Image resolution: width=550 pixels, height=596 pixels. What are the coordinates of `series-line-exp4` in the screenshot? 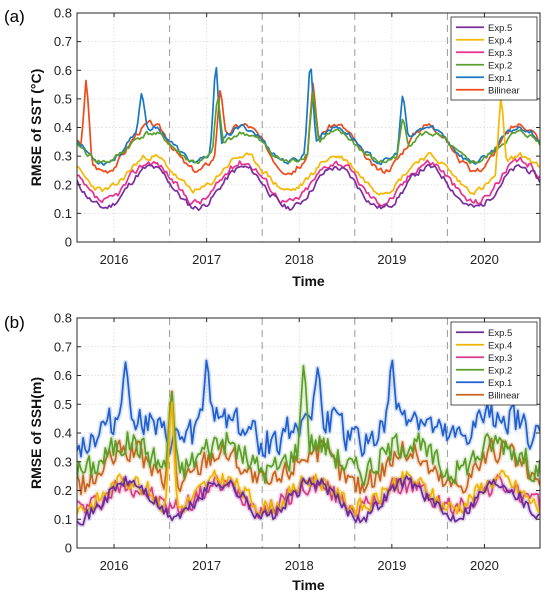 It's located at (308, 147).